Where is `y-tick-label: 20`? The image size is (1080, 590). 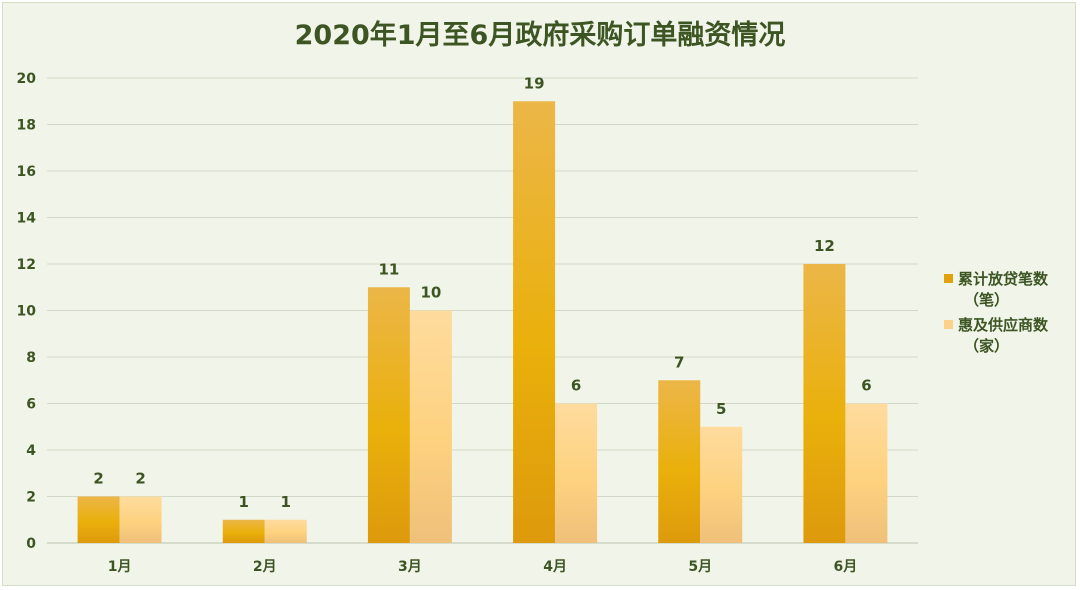
y-tick-label: 20 is located at coordinates (27, 79).